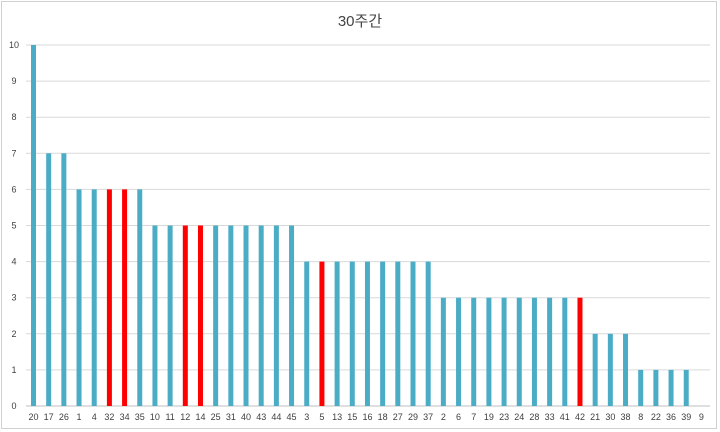 The image size is (720, 432). Describe the element at coordinates (565, 417) in the screenshot. I see `x-tick-label: 41` at that location.